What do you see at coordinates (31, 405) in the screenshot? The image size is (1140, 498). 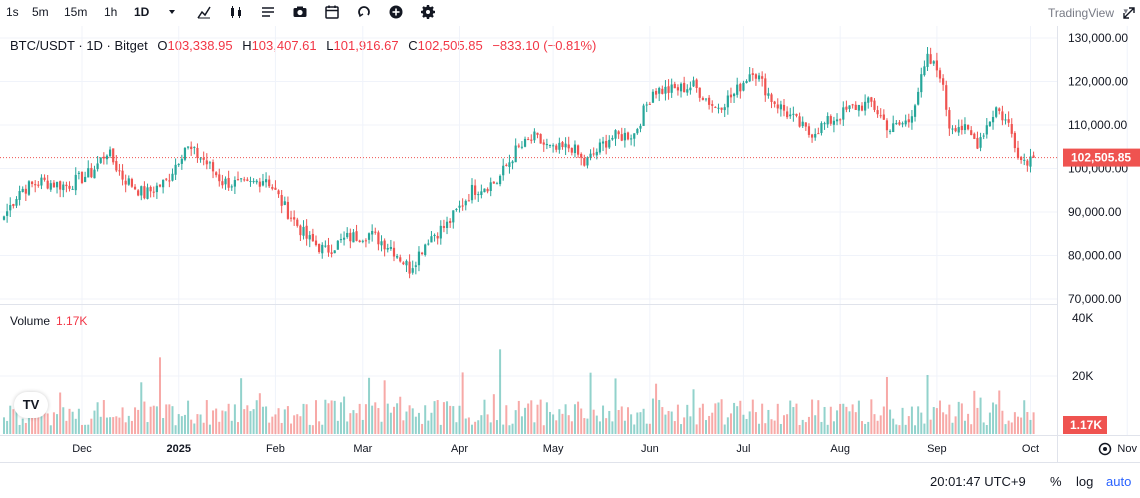 I see `tradingview-logo: TV` at bounding box center [31, 405].